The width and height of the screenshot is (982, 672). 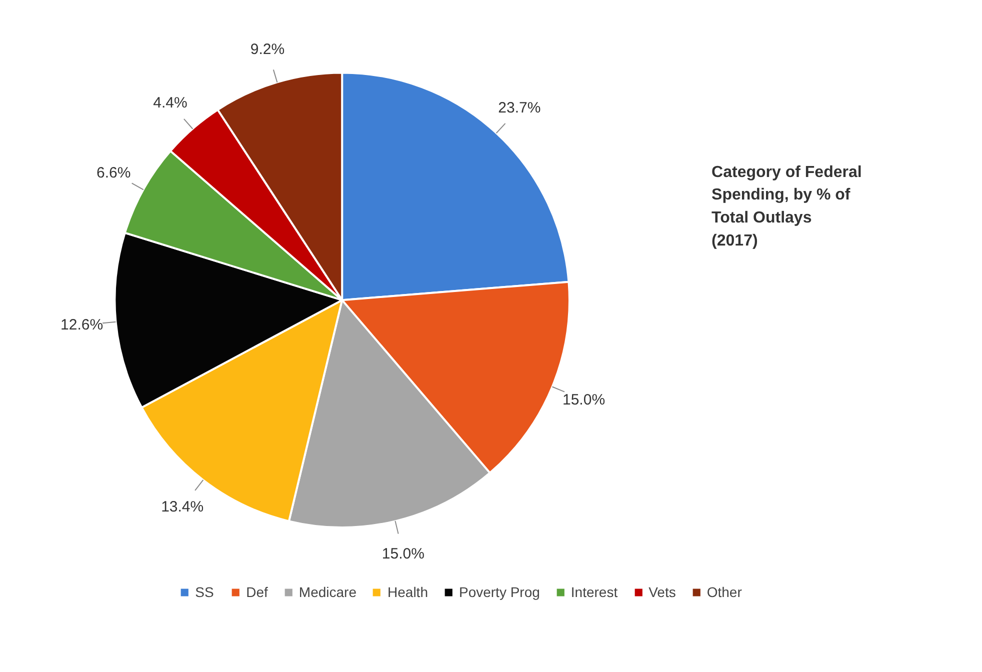 What do you see at coordinates (267, 49) in the screenshot?
I see `data-label: 9.2%` at bounding box center [267, 49].